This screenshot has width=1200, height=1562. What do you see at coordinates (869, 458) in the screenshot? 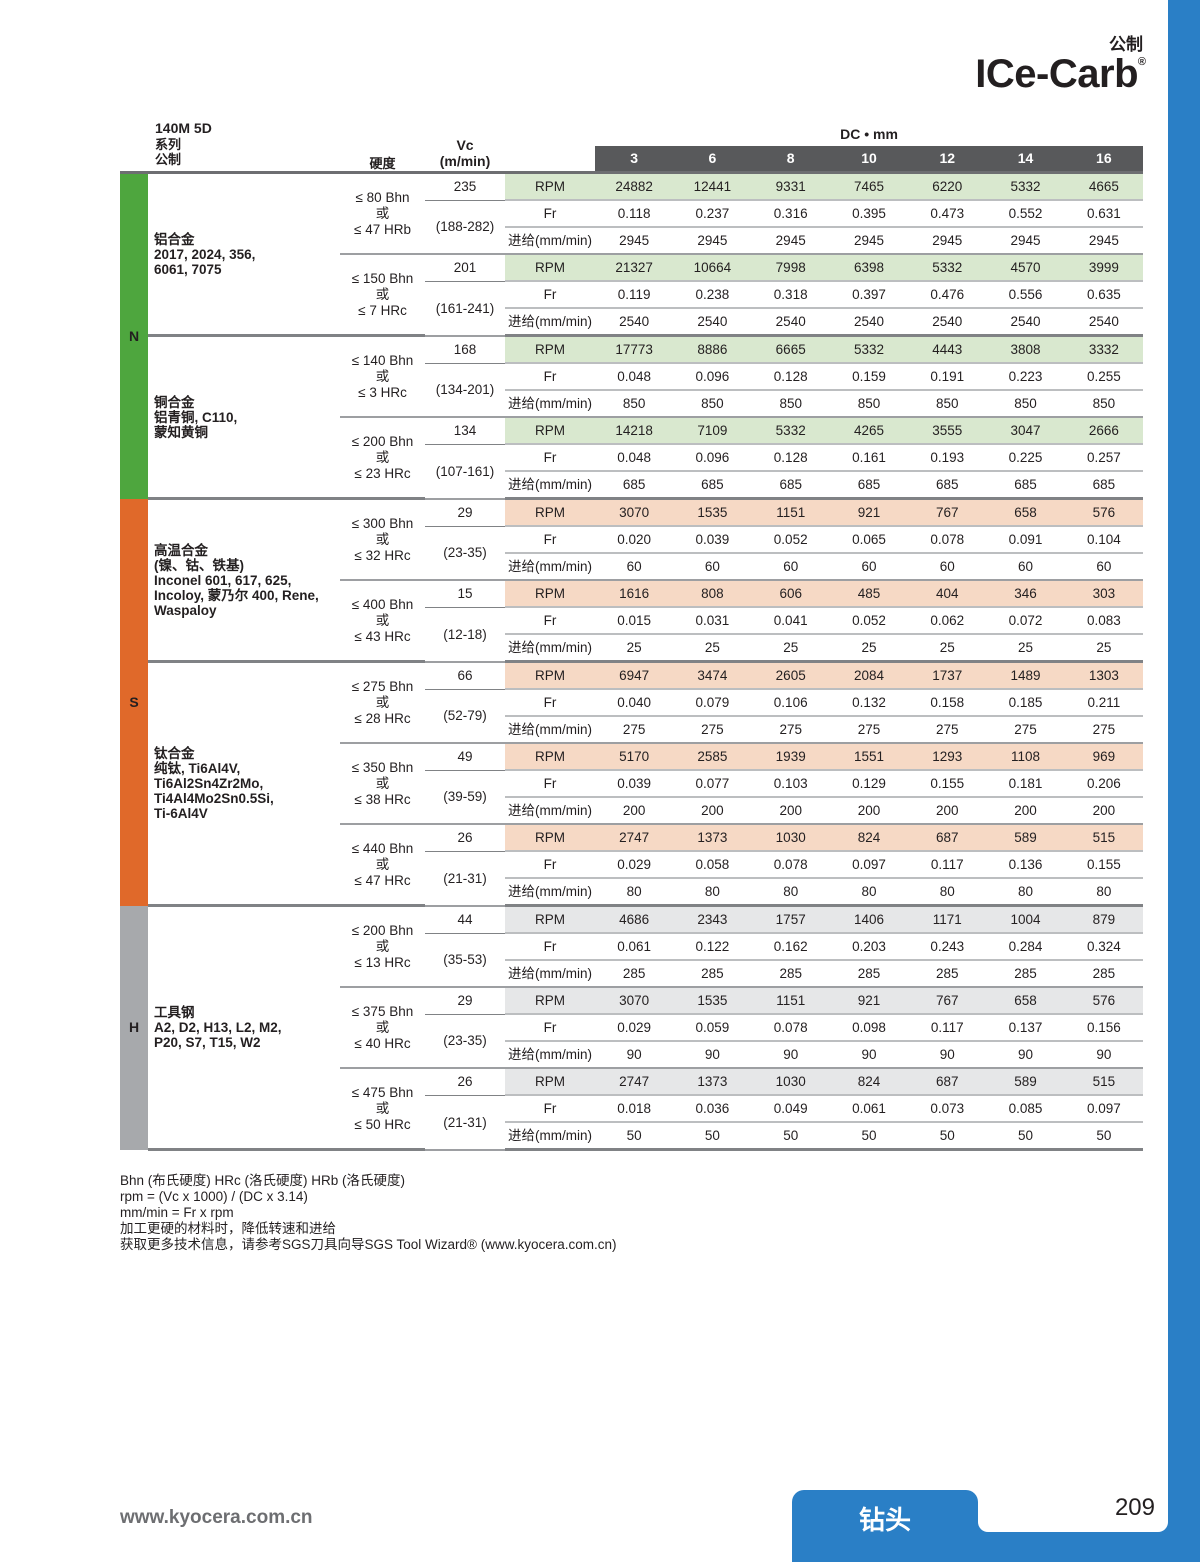
I see `fr-value: 0.161` at bounding box center [869, 458].